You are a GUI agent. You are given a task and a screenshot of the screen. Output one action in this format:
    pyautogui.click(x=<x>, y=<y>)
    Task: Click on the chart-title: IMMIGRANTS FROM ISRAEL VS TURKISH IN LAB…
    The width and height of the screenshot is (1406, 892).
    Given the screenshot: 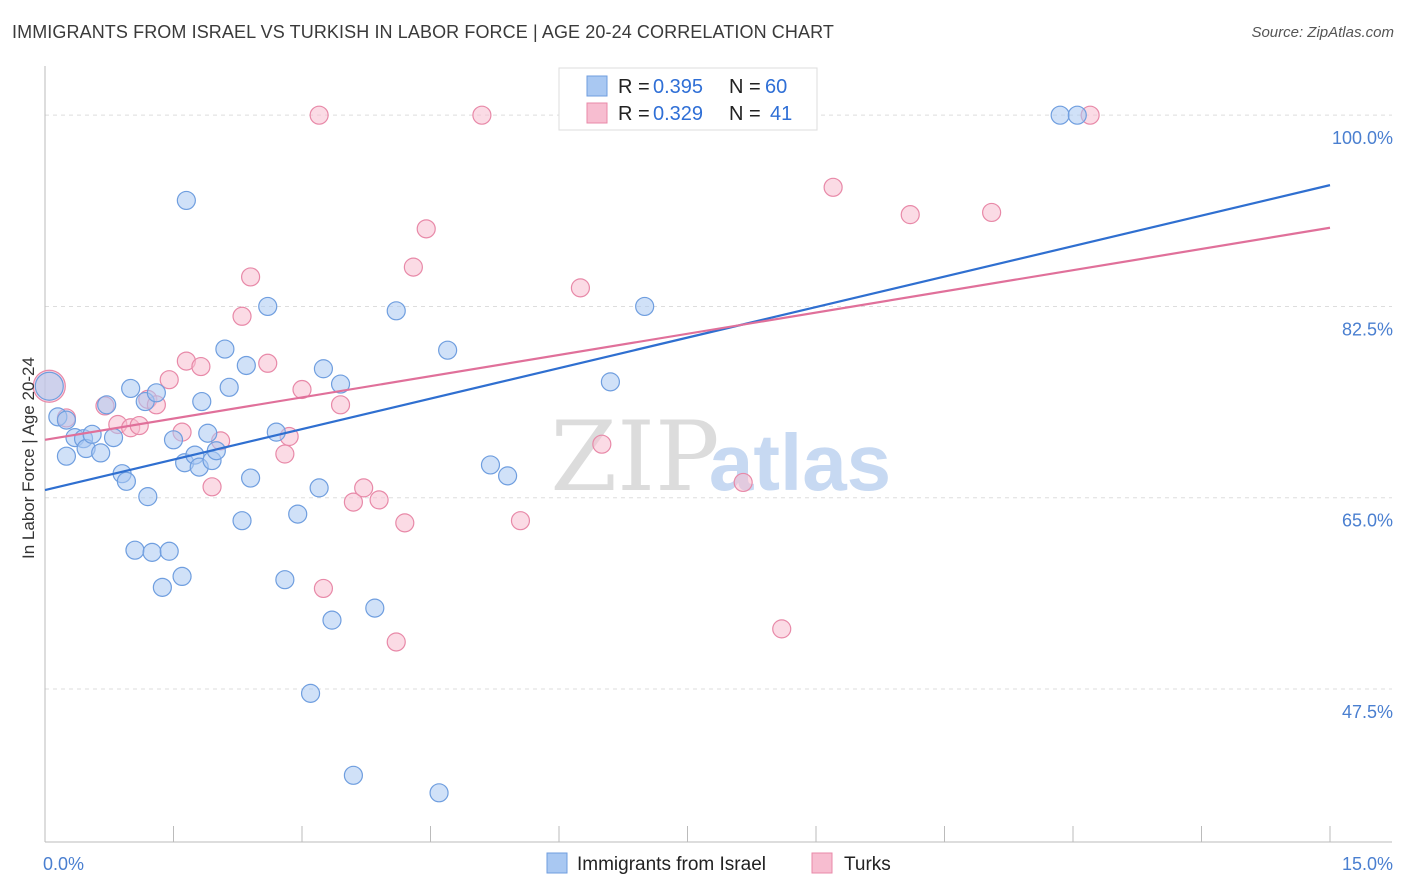 What is the action you would take?
    pyautogui.click(x=423, y=32)
    